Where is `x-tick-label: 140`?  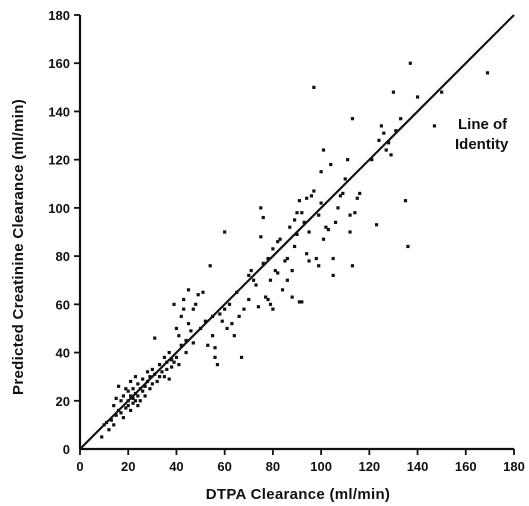 x-tick-label: 140 is located at coordinates (418, 466).